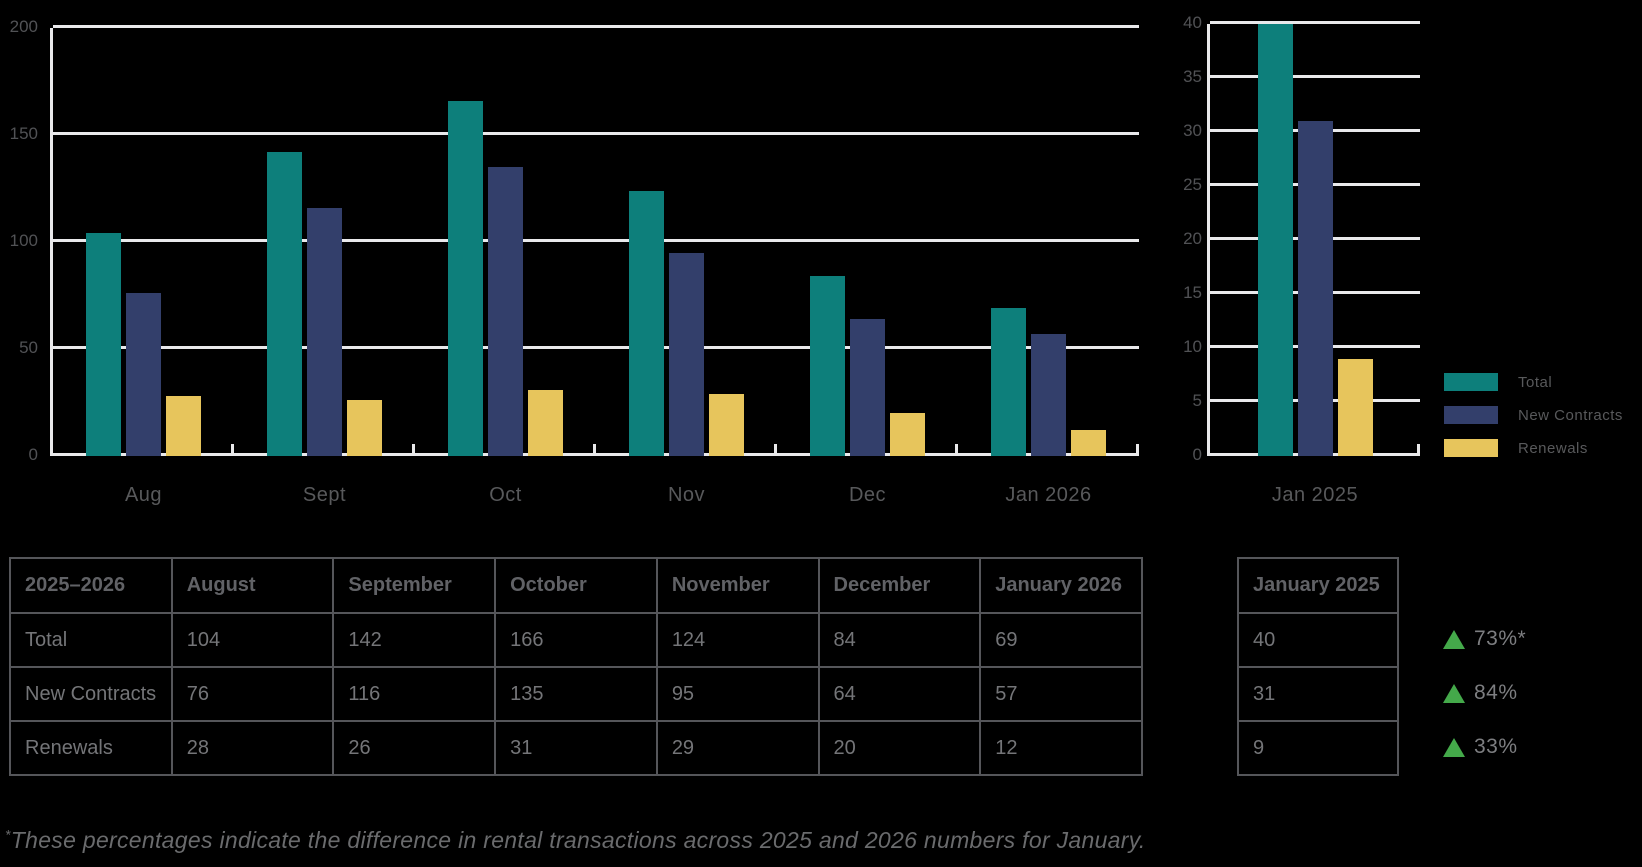 The height and width of the screenshot is (867, 1642). What do you see at coordinates (364, 428) in the screenshot?
I see `bar-renewals-sept` at bounding box center [364, 428].